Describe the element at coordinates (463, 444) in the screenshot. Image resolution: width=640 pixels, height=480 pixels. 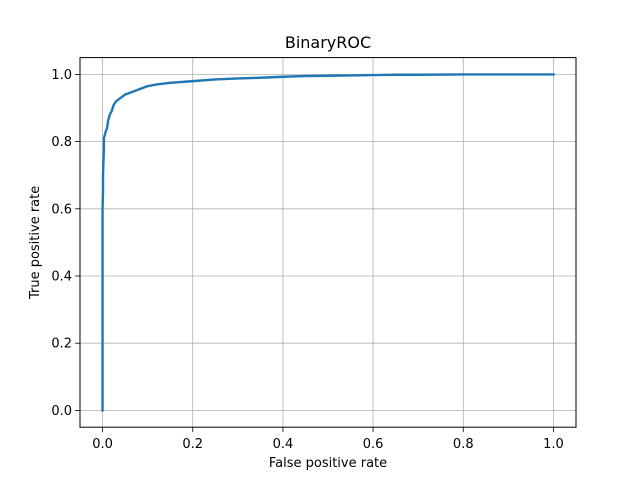
I see `x-tick-label: 0.8` at that location.